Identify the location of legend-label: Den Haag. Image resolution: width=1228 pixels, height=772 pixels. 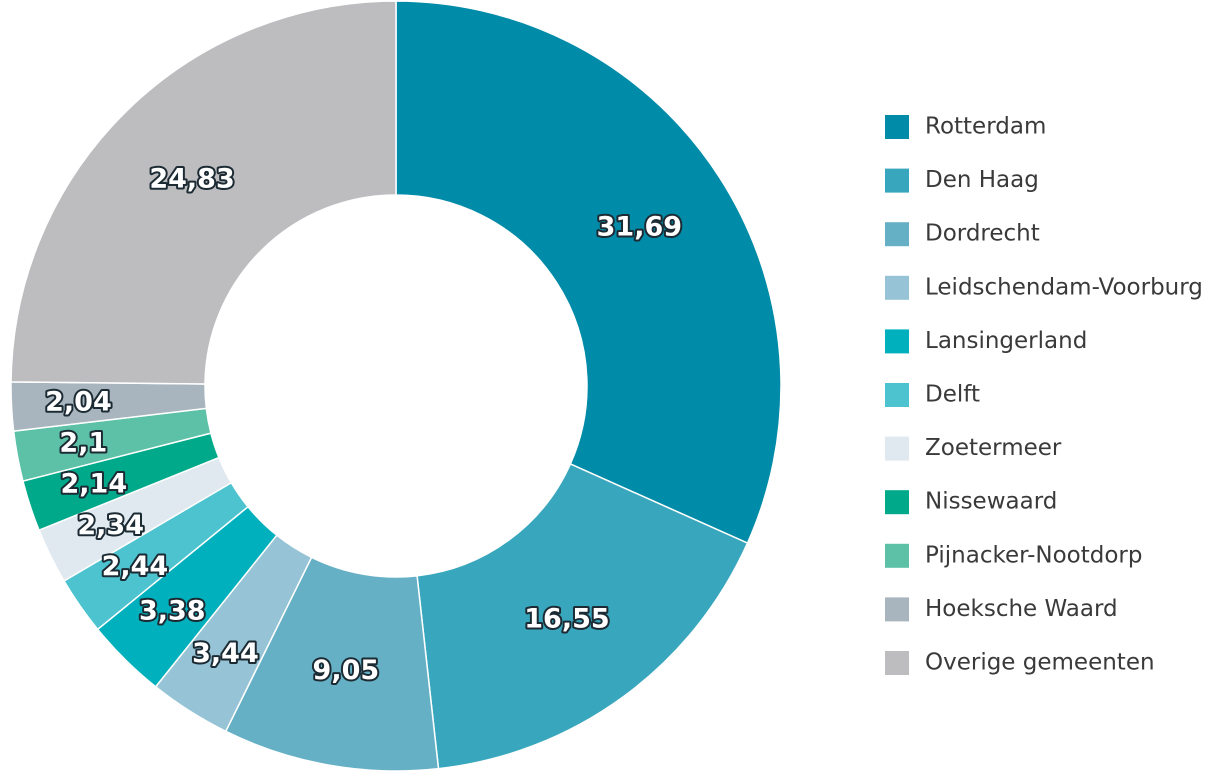
(982, 180).